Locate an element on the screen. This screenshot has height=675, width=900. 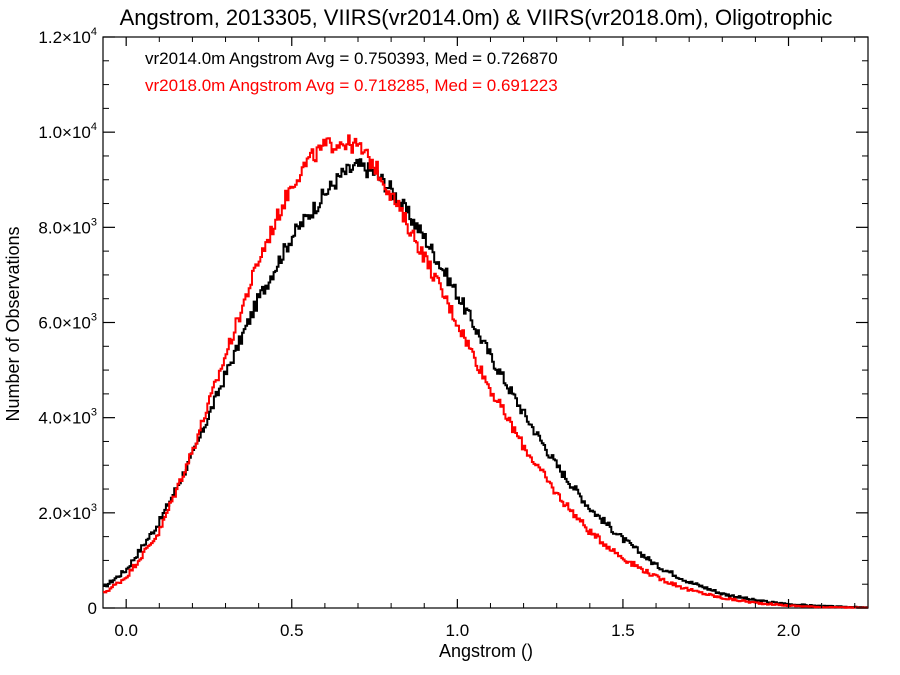
y-tick-label: 0 is located at coordinates (92, 608).